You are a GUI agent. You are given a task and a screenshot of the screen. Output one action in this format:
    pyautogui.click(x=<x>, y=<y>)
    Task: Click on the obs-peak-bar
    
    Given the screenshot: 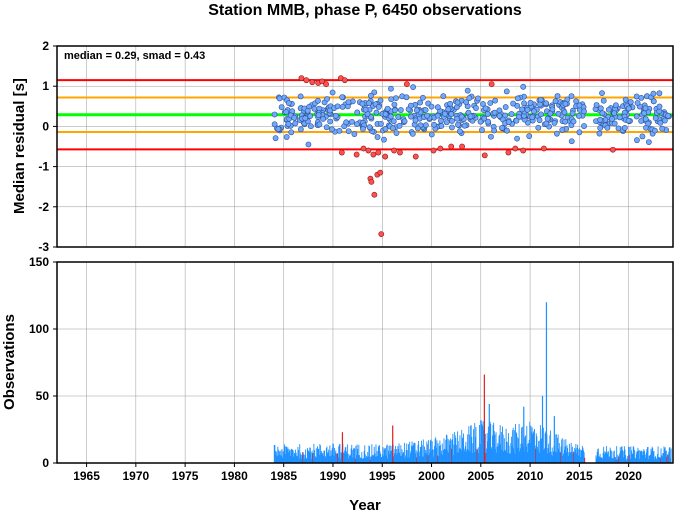 What is the action you would take?
    pyautogui.click(x=489, y=433)
    